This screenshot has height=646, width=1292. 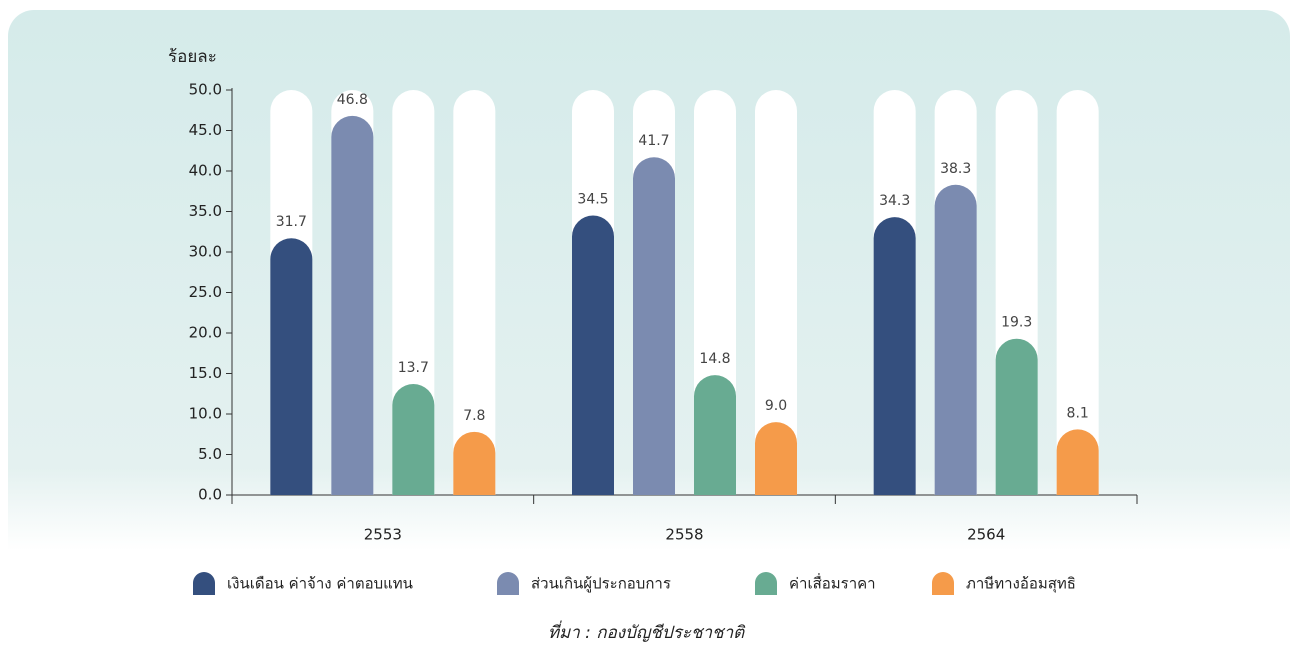 I want to click on y-tick-label: 45.0, so click(x=205, y=130).